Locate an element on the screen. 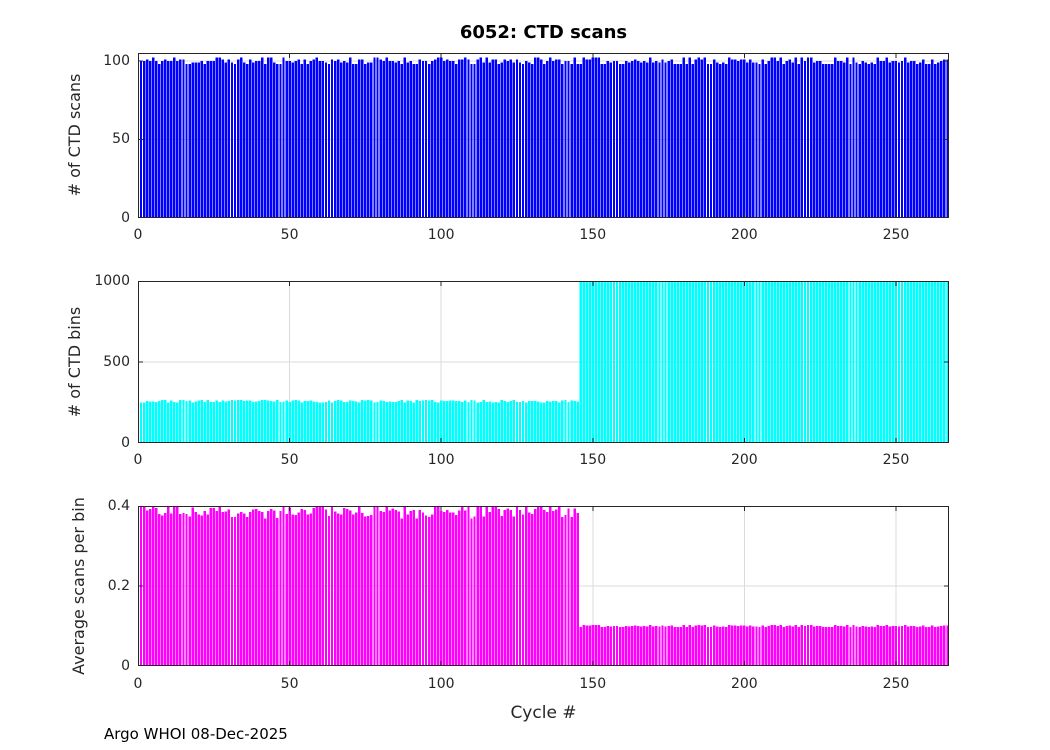 This screenshot has width=1050, height=750. figure-title: 6052: CTD scans is located at coordinates (543, 32).